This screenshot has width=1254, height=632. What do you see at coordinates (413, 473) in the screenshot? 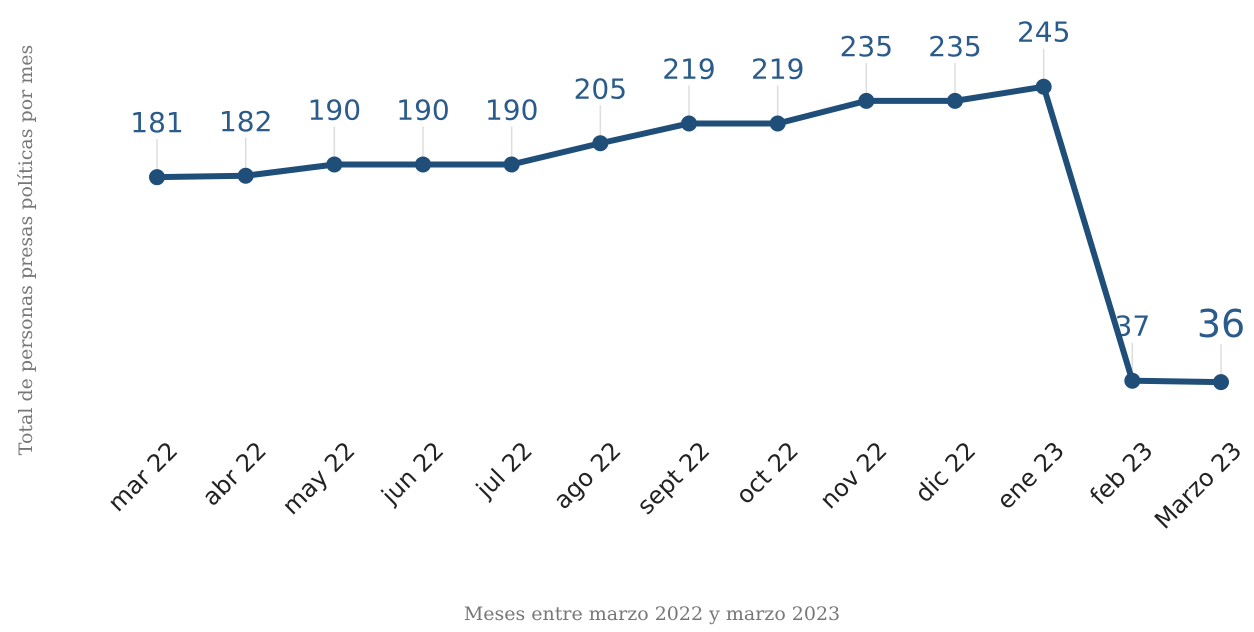
I see `x-tick-label: jun 22` at bounding box center [413, 473].